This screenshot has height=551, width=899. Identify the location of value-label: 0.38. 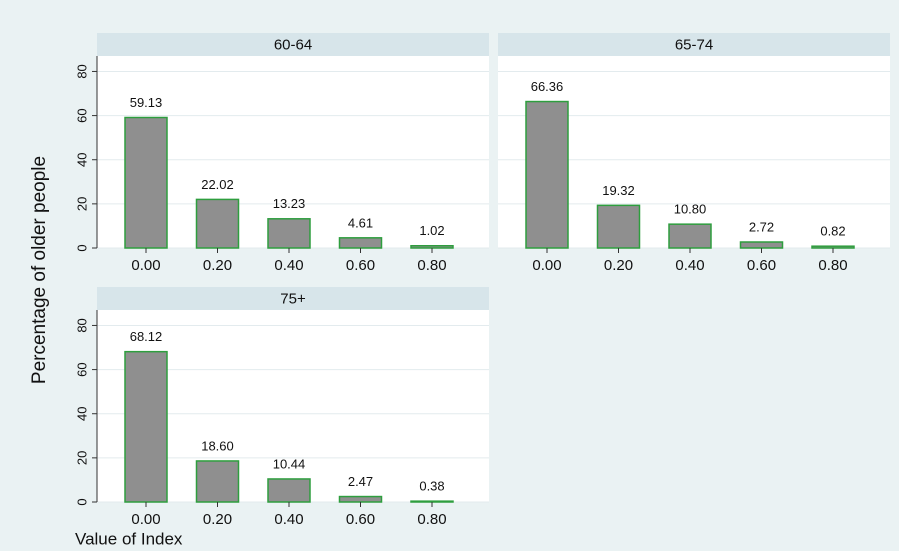
(431, 486).